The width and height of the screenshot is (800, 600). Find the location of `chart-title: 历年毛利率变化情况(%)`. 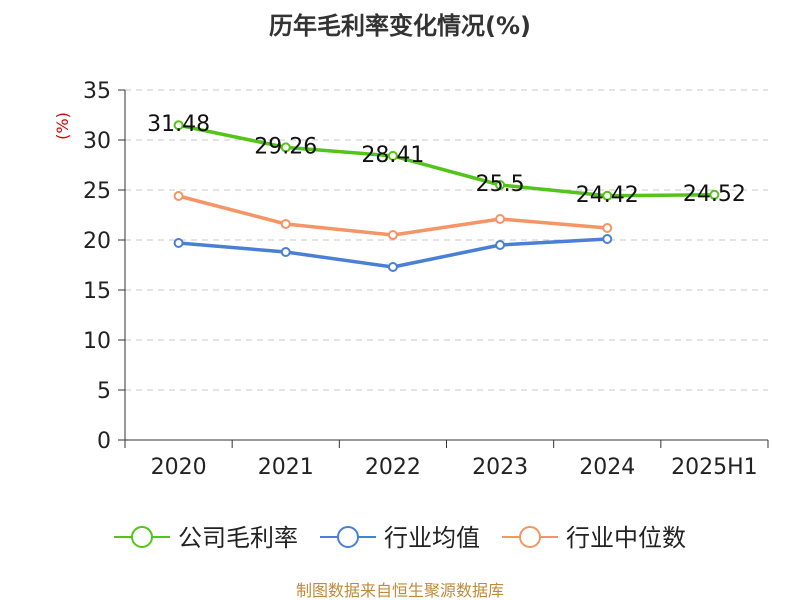

chart-title: 历年毛利率变化情况(%) is located at coordinates (400, 26).